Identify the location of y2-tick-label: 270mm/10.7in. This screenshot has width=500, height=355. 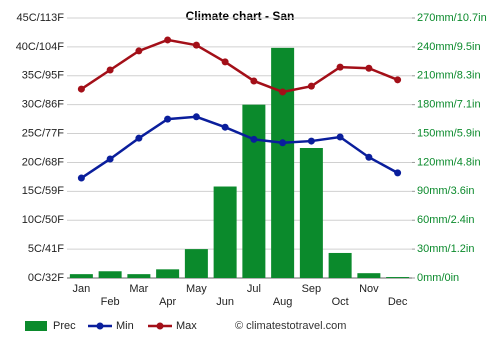
(452, 18).